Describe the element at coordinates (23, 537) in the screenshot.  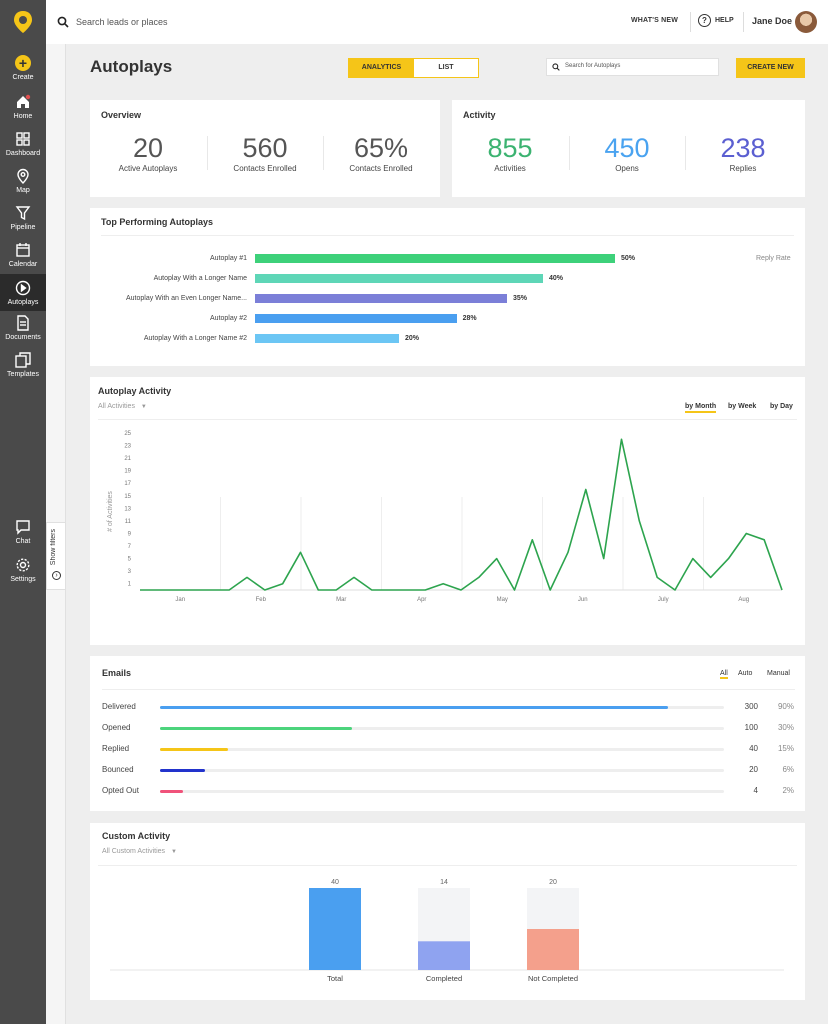
I see `nav-item-chat: Chat` at that location.